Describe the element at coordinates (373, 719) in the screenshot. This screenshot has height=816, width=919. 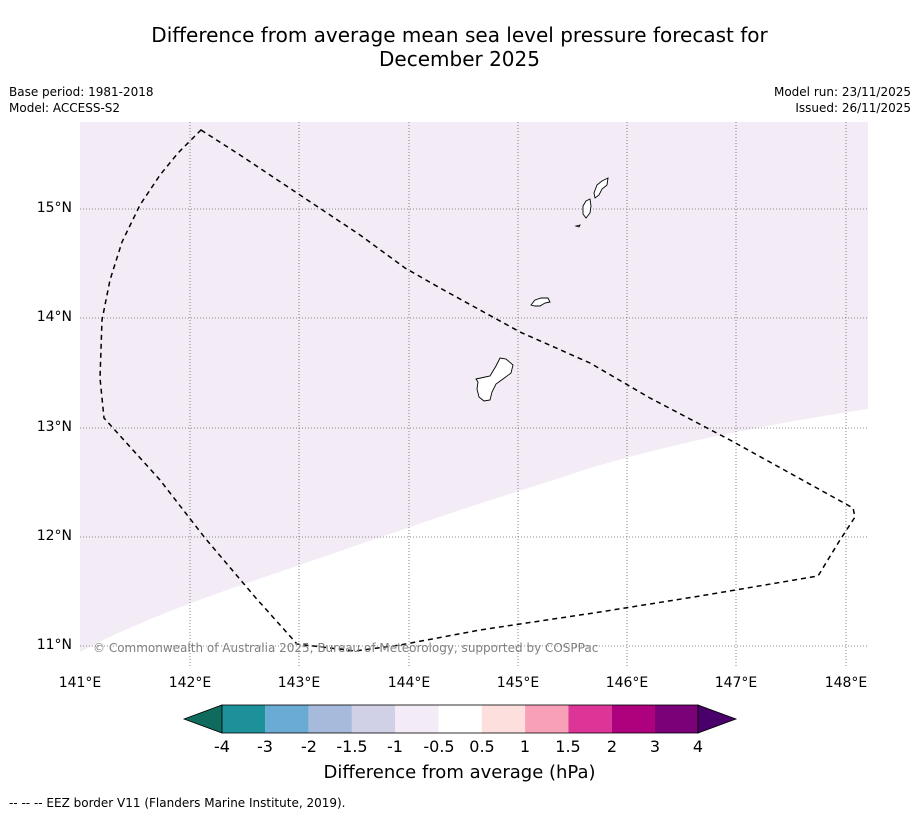
I see `colorbar-segment-neg1-5-neg1` at that location.